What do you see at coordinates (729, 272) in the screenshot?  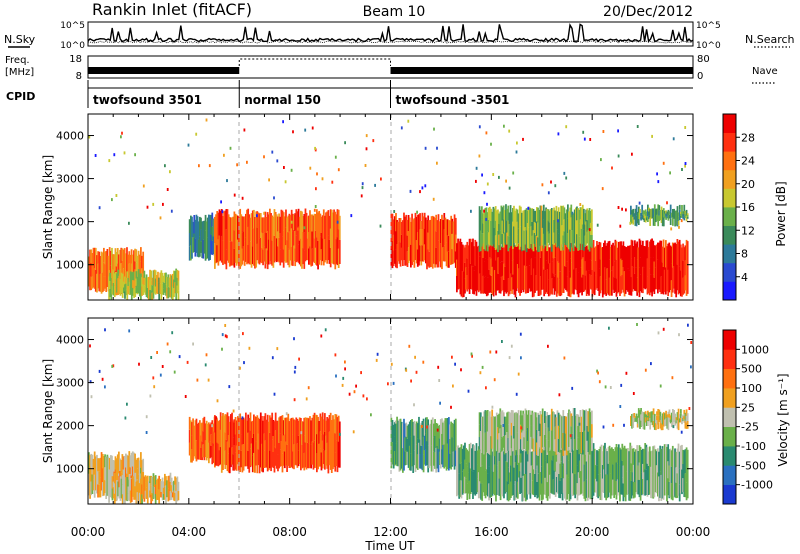 I see `power-colorbar-swatch` at bounding box center [729, 272].